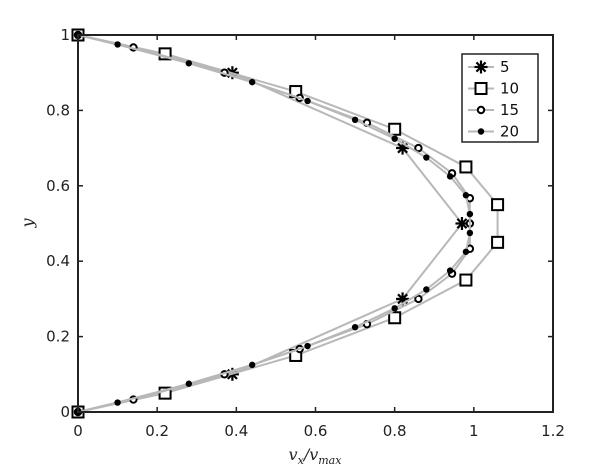  What do you see at coordinates (65, 412) in the screenshot?
I see `y-tick-label: 0` at bounding box center [65, 412].